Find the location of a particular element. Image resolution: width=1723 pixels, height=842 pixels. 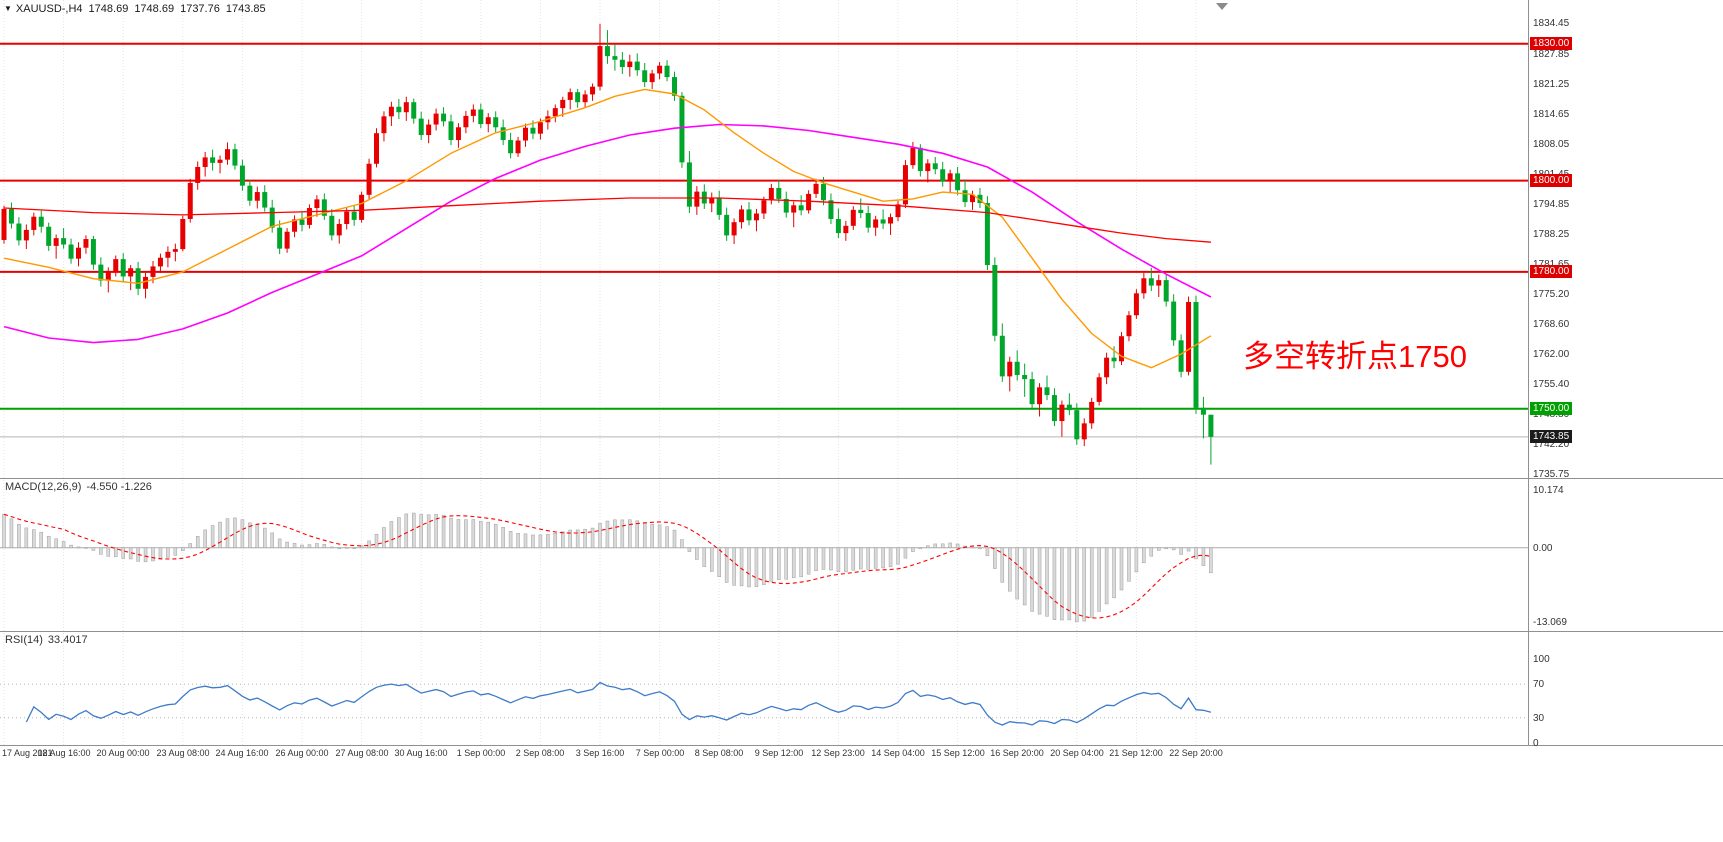

ma-red is located at coordinates (607, 220).